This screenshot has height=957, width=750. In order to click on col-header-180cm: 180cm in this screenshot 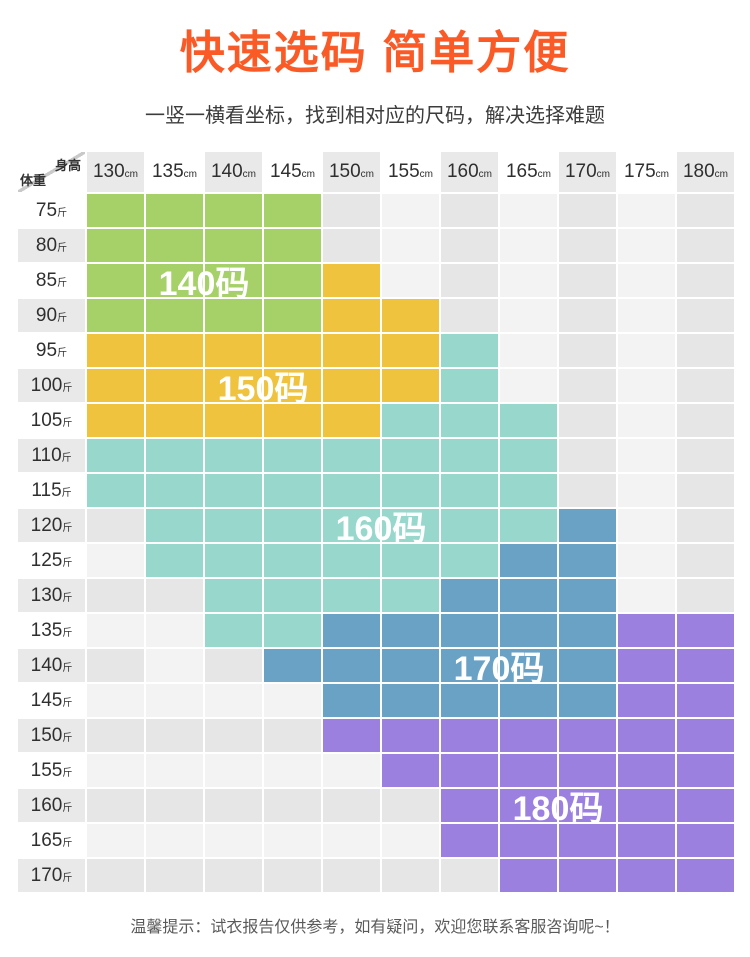, I will do `click(705, 172)`.